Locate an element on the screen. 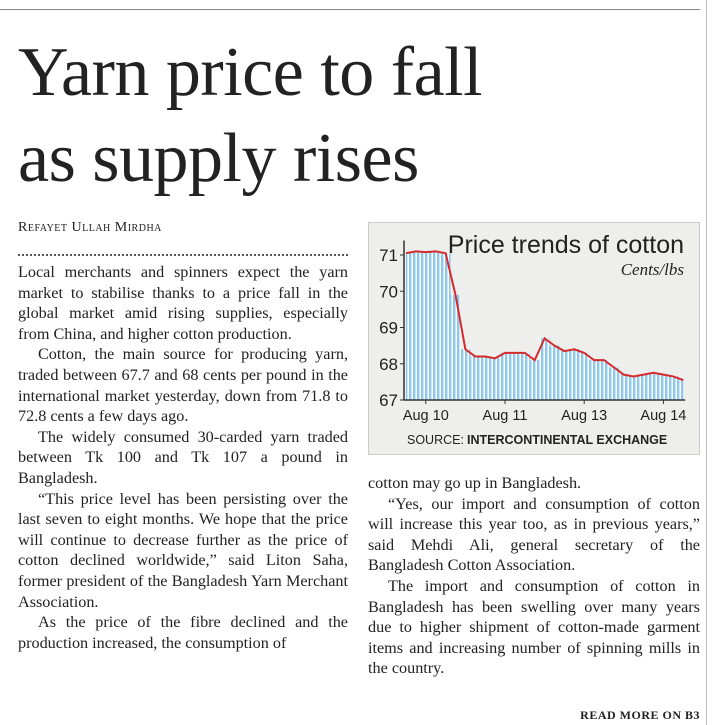 Image resolution: width=716 pixels, height=725 pixels. chart-title: Price trends of cotton is located at coordinates (566, 245).